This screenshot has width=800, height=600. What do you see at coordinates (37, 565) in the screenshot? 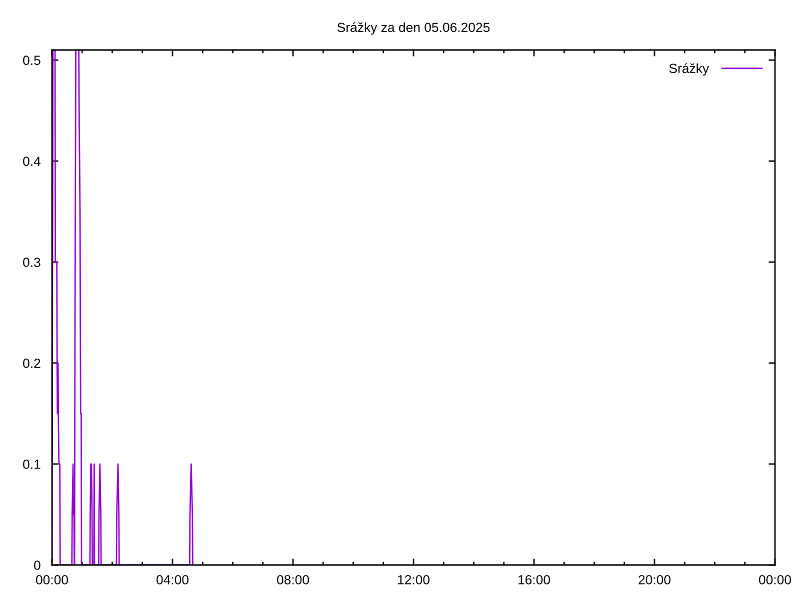
I see `y-tick-label: 0` at bounding box center [37, 565].